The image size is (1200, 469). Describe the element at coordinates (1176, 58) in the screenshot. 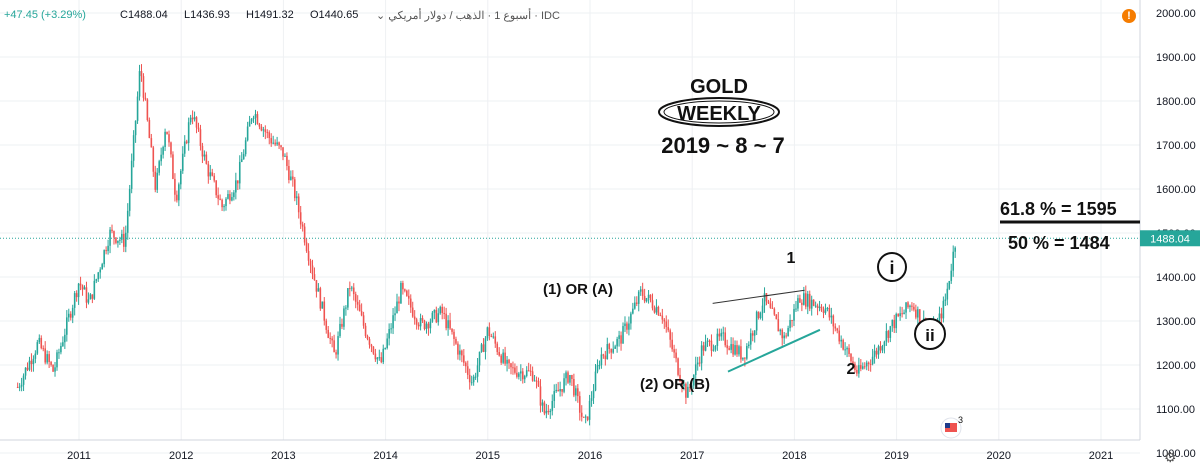

I see `price-tick-label: 1900.00` at that location.